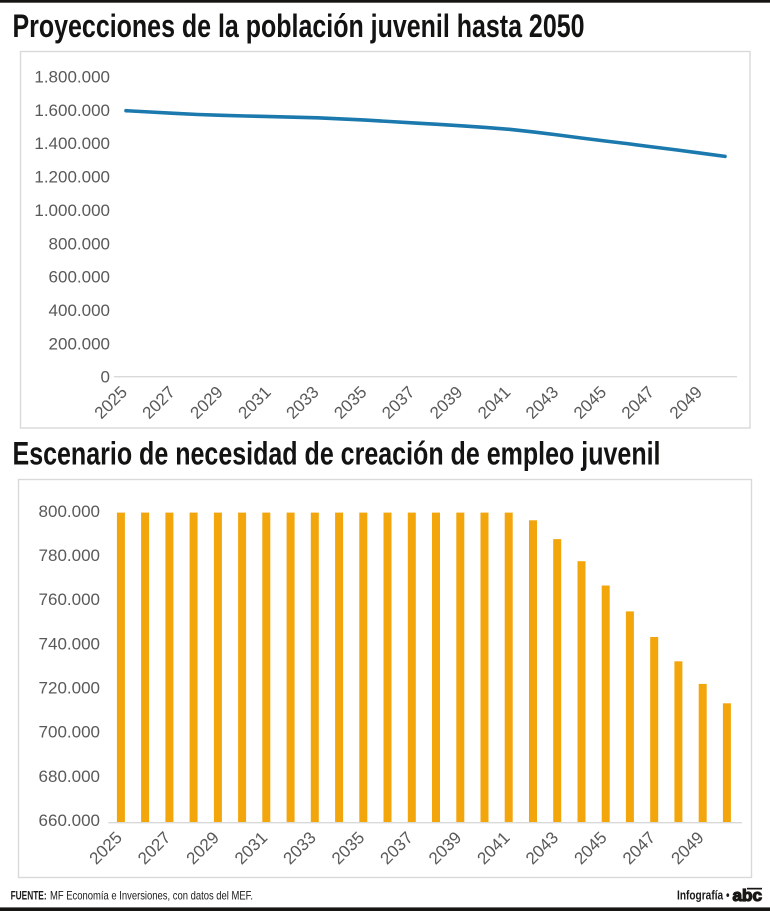  Describe the element at coordinates (72, 143) in the screenshot. I see `svg-text: 1.400.000` at that location.